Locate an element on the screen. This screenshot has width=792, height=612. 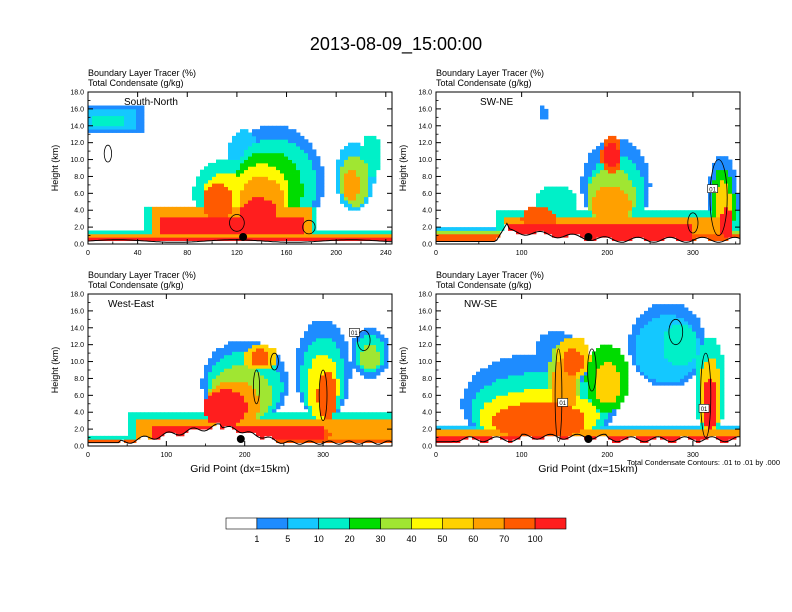
panel-title: West-East is located at coordinates (131, 304).